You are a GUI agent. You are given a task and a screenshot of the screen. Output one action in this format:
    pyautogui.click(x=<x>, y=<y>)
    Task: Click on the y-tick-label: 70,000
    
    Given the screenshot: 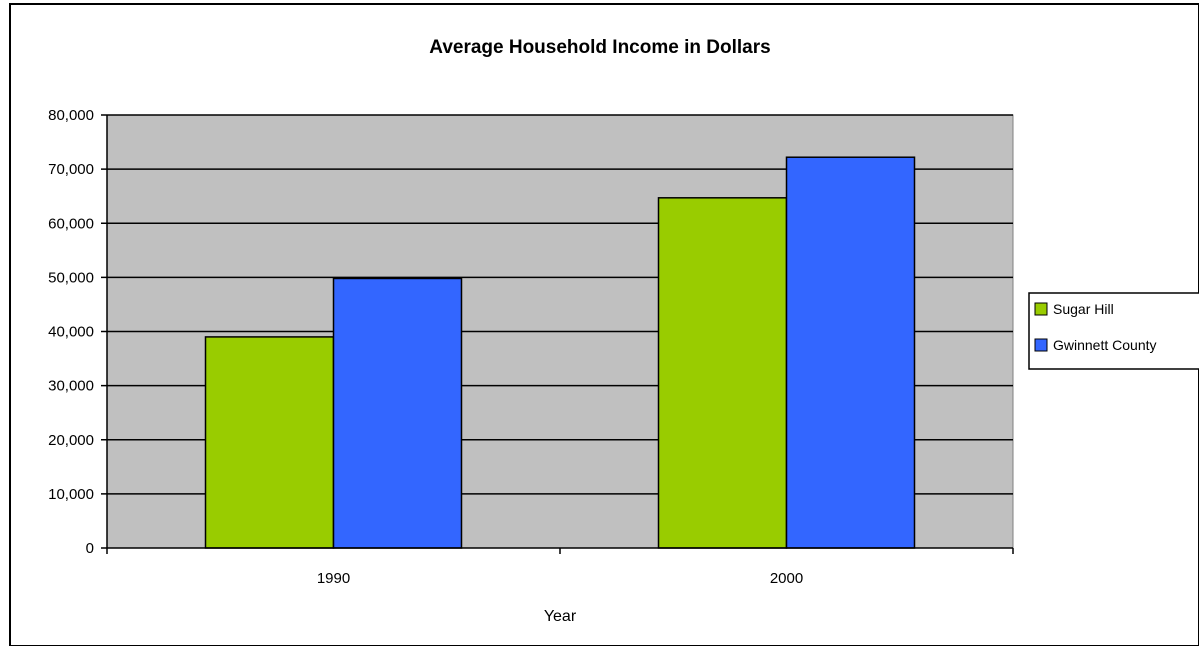 What is the action you would take?
    pyautogui.click(x=71, y=169)
    